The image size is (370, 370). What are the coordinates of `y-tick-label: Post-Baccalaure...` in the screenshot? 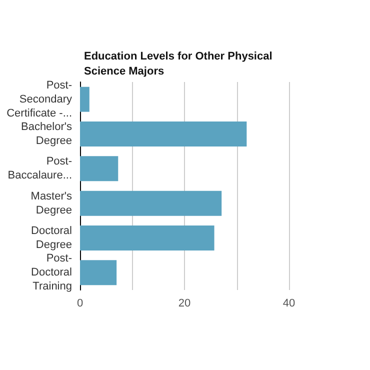 It's located at (40, 169).